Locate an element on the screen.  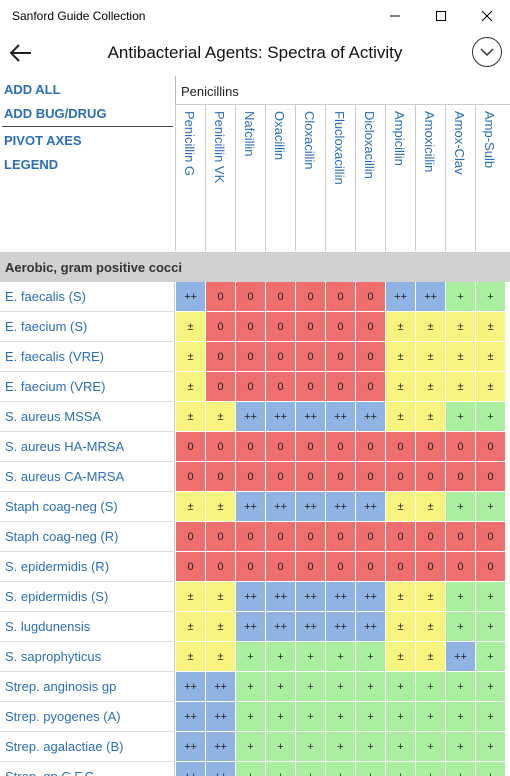
minimize-button is located at coordinates (395, 16).